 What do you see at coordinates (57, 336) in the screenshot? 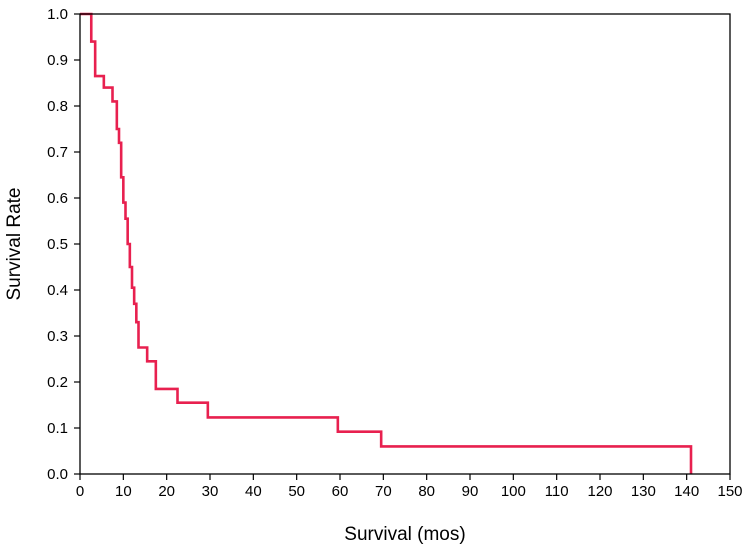
I see `y-tick-label: 0.3` at bounding box center [57, 336].